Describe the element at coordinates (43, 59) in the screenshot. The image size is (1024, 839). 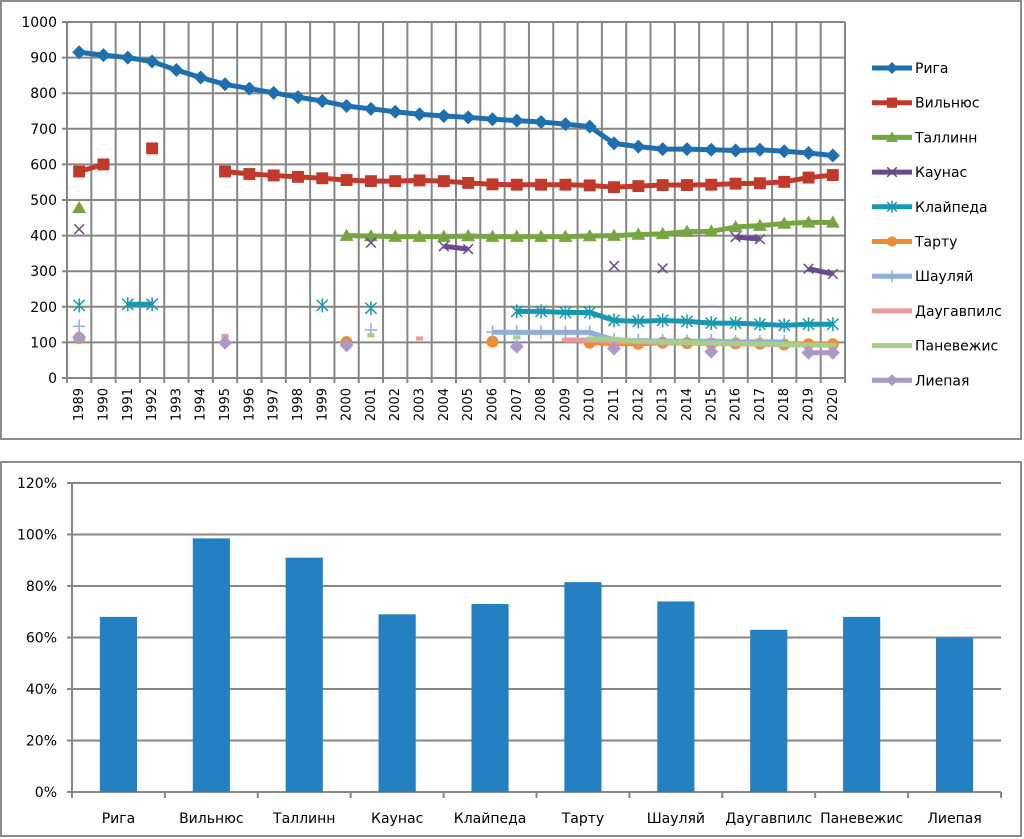
I see `y-tick-label: 900` at that location.